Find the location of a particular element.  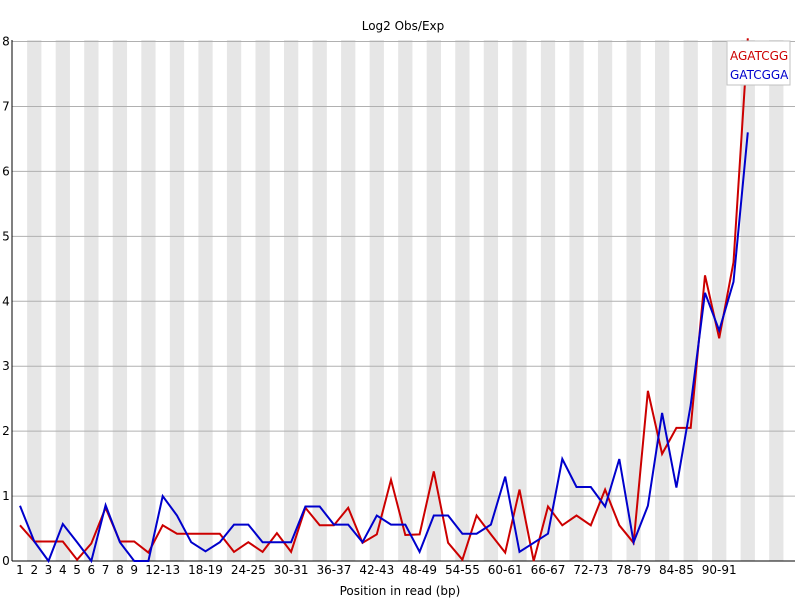

legend-entry-agatcgg: AGATCGG is located at coordinates (759, 56).